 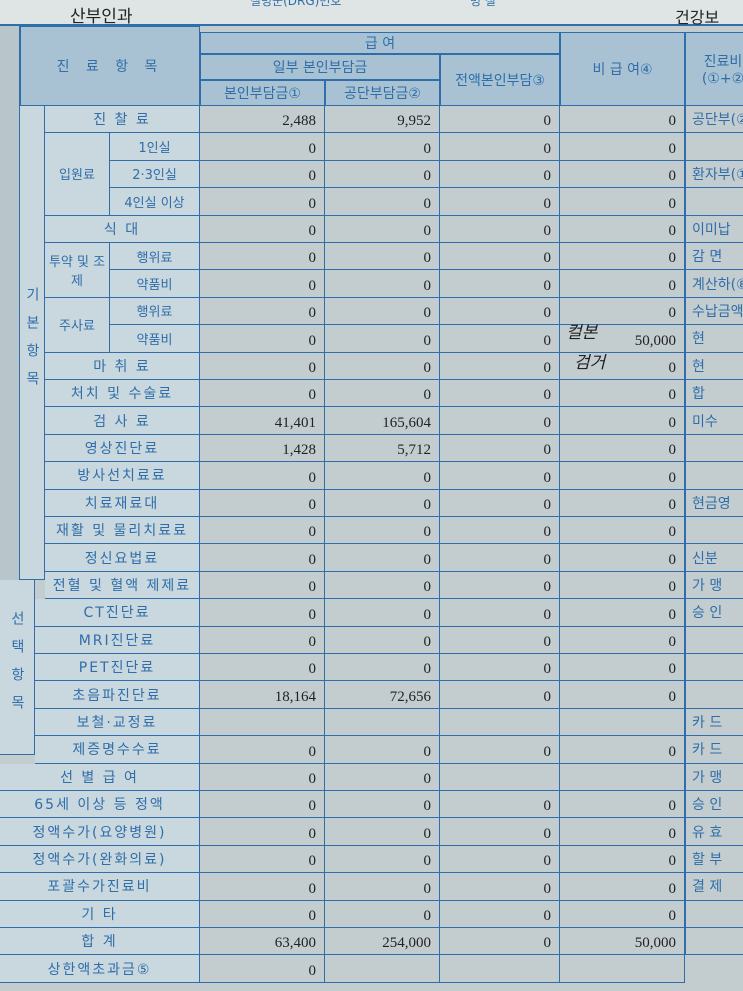 I want to click on row-label: MRI진단료, so click(x=117, y=640).